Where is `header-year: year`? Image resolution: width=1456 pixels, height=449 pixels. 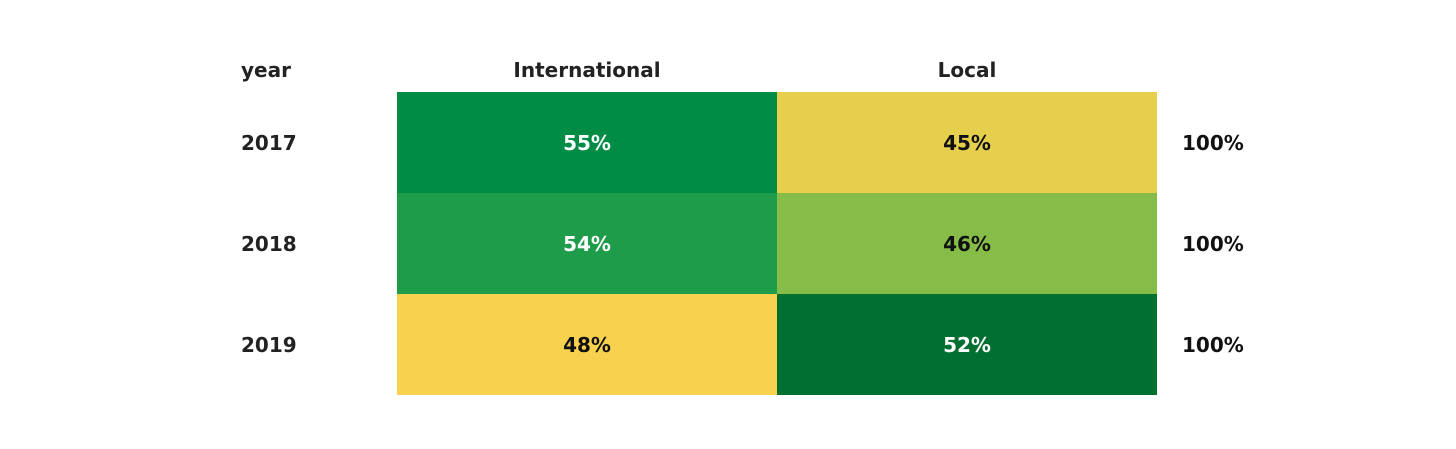 header-year: year is located at coordinates (266, 70).